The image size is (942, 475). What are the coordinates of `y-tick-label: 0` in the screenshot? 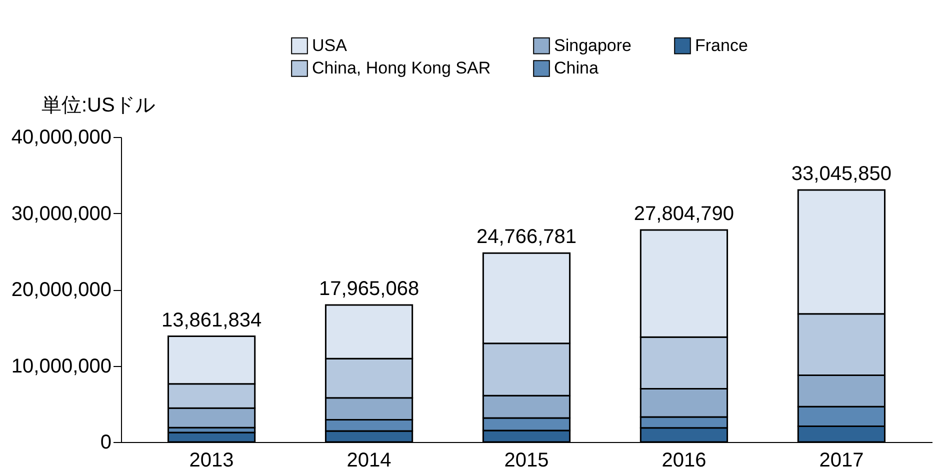 It's located at (106, 443).